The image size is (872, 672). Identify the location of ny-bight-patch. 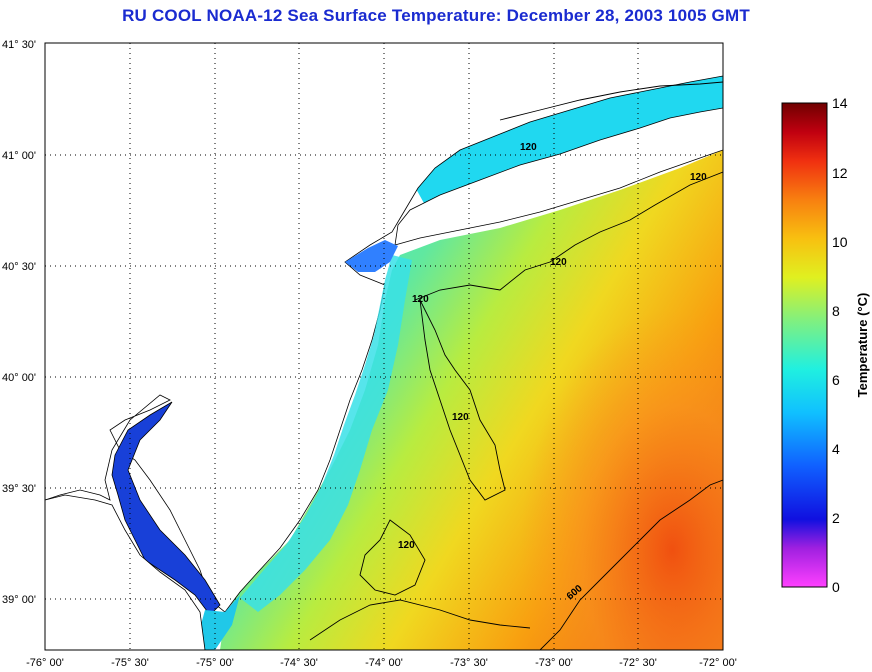
(371, 256).